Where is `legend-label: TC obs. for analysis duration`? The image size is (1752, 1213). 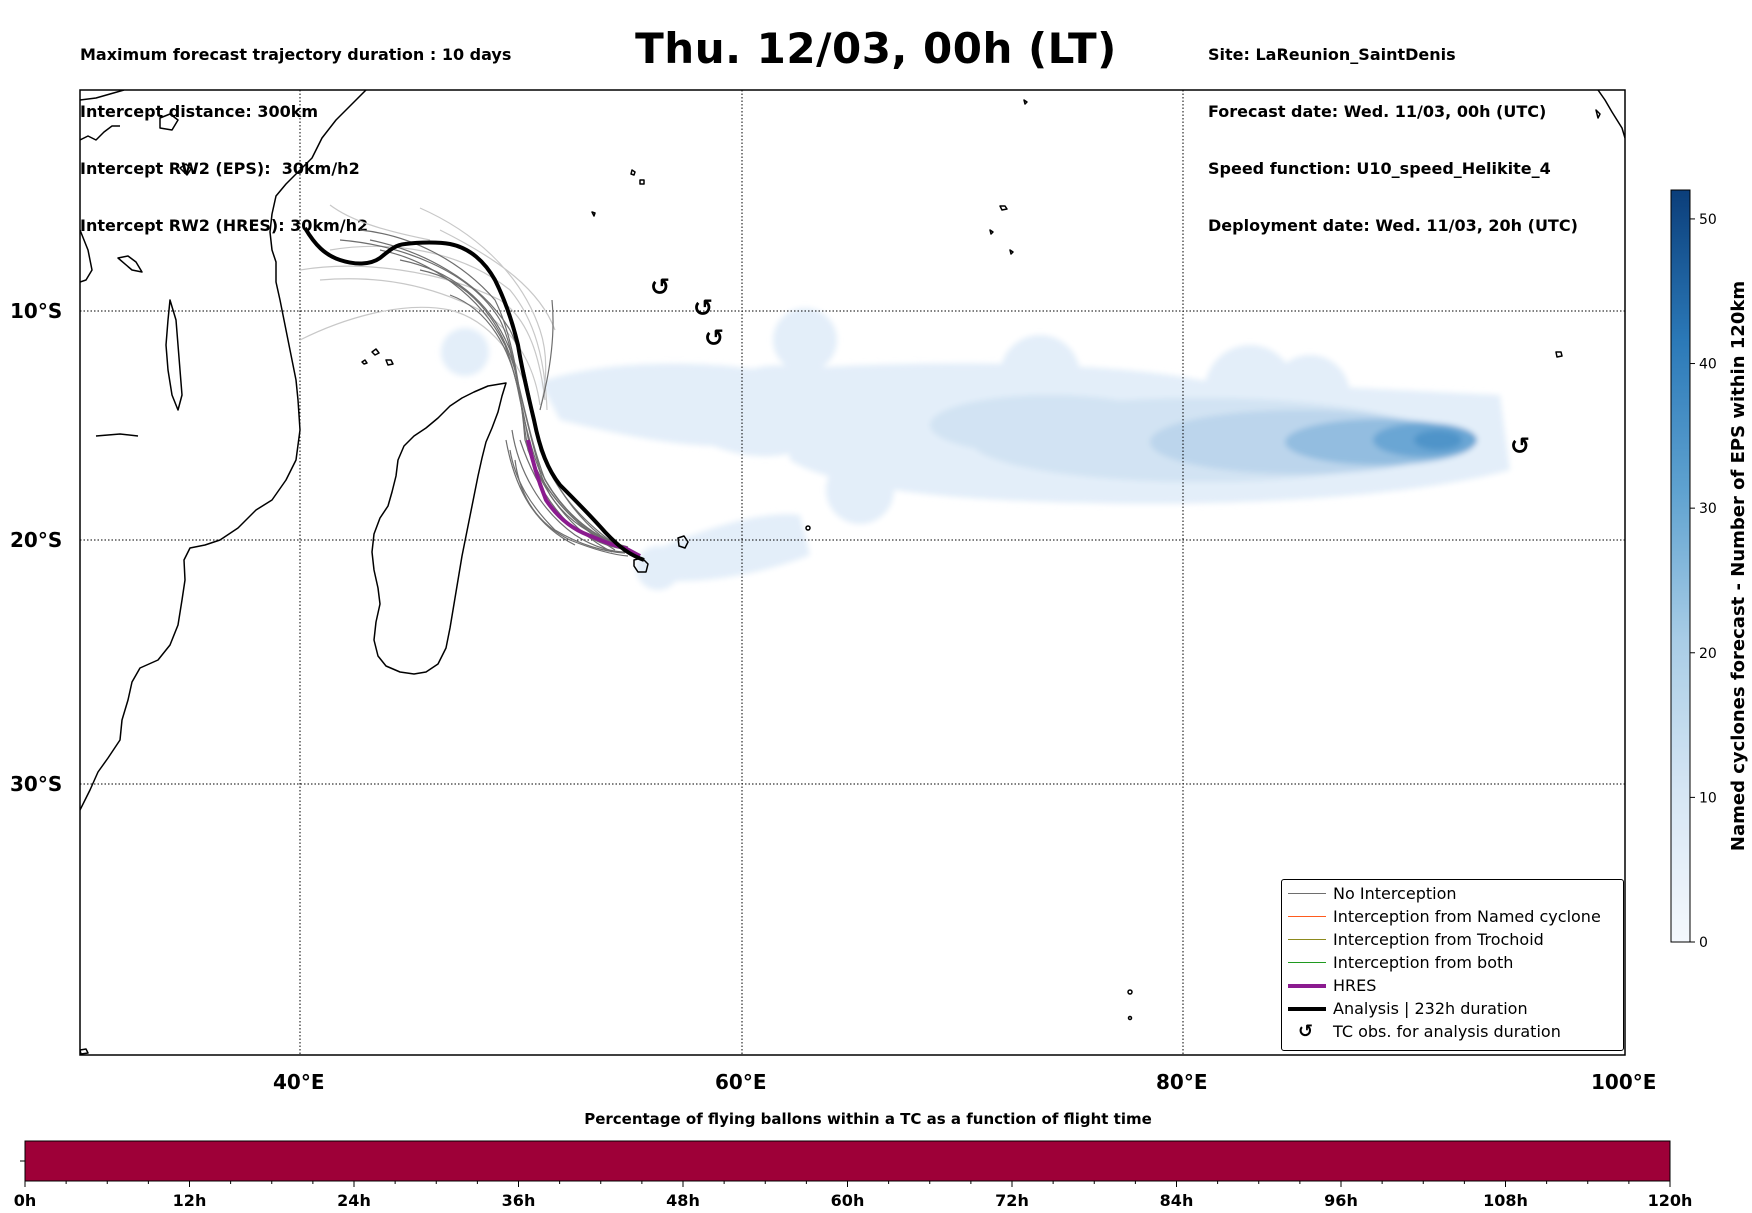 legend-label: TC obs. for analysis duration is located at coordinates (1447, 1031).